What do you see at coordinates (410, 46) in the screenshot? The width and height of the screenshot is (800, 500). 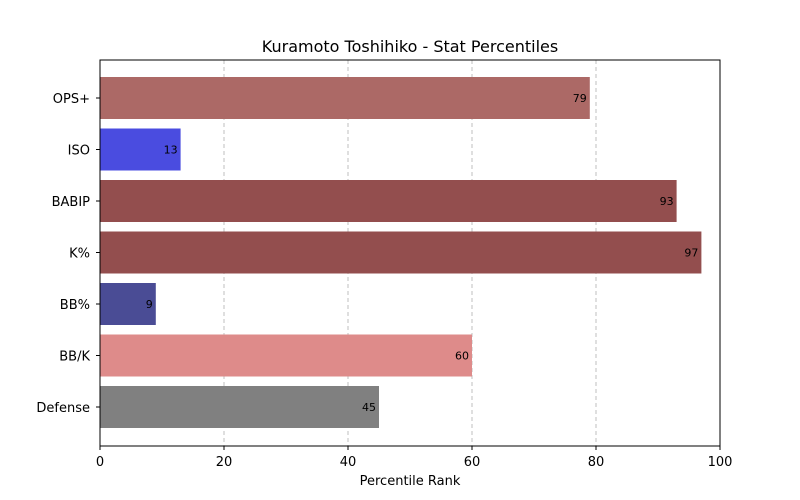 I see `chart-title: Kuramoto Toshihiko - Stat Percentiles` at bounding box center [410, 46].